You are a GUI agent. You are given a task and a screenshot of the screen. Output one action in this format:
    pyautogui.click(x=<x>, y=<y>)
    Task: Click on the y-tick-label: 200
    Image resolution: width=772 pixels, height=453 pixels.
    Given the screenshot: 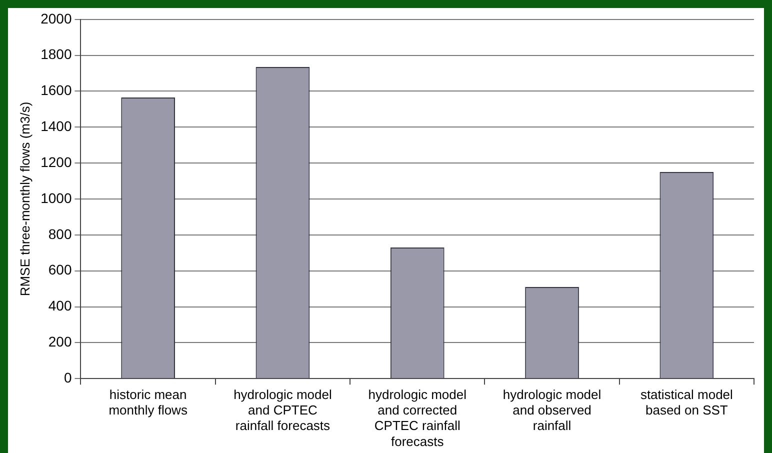 What is the action you would take?
    pyautogui.click(x=60, y=342)
    